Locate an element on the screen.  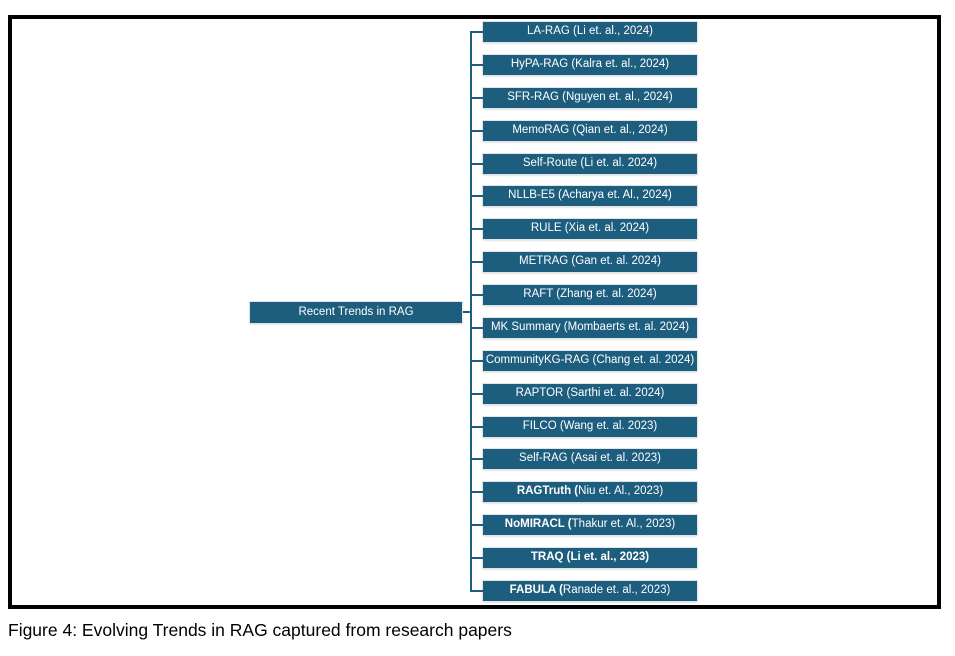
tree-node: MK Summary (Mombaerts et. al. 2024) is located at coordinates (583, 328).